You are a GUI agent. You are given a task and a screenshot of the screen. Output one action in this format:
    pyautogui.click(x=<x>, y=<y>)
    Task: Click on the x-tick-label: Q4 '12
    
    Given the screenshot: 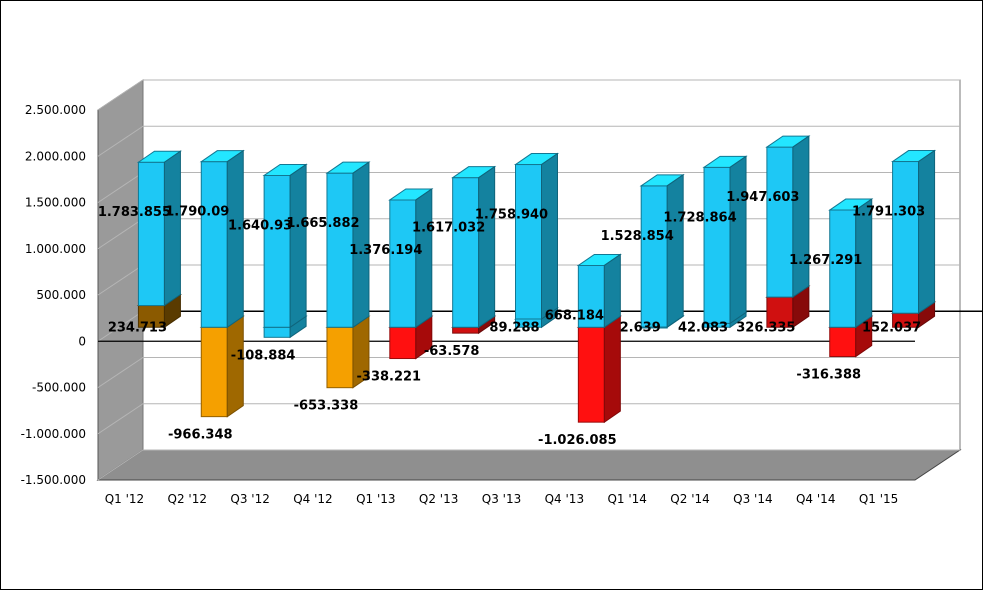 What is the action you would take?
    pyautogui.click(x=312, y=499)
    